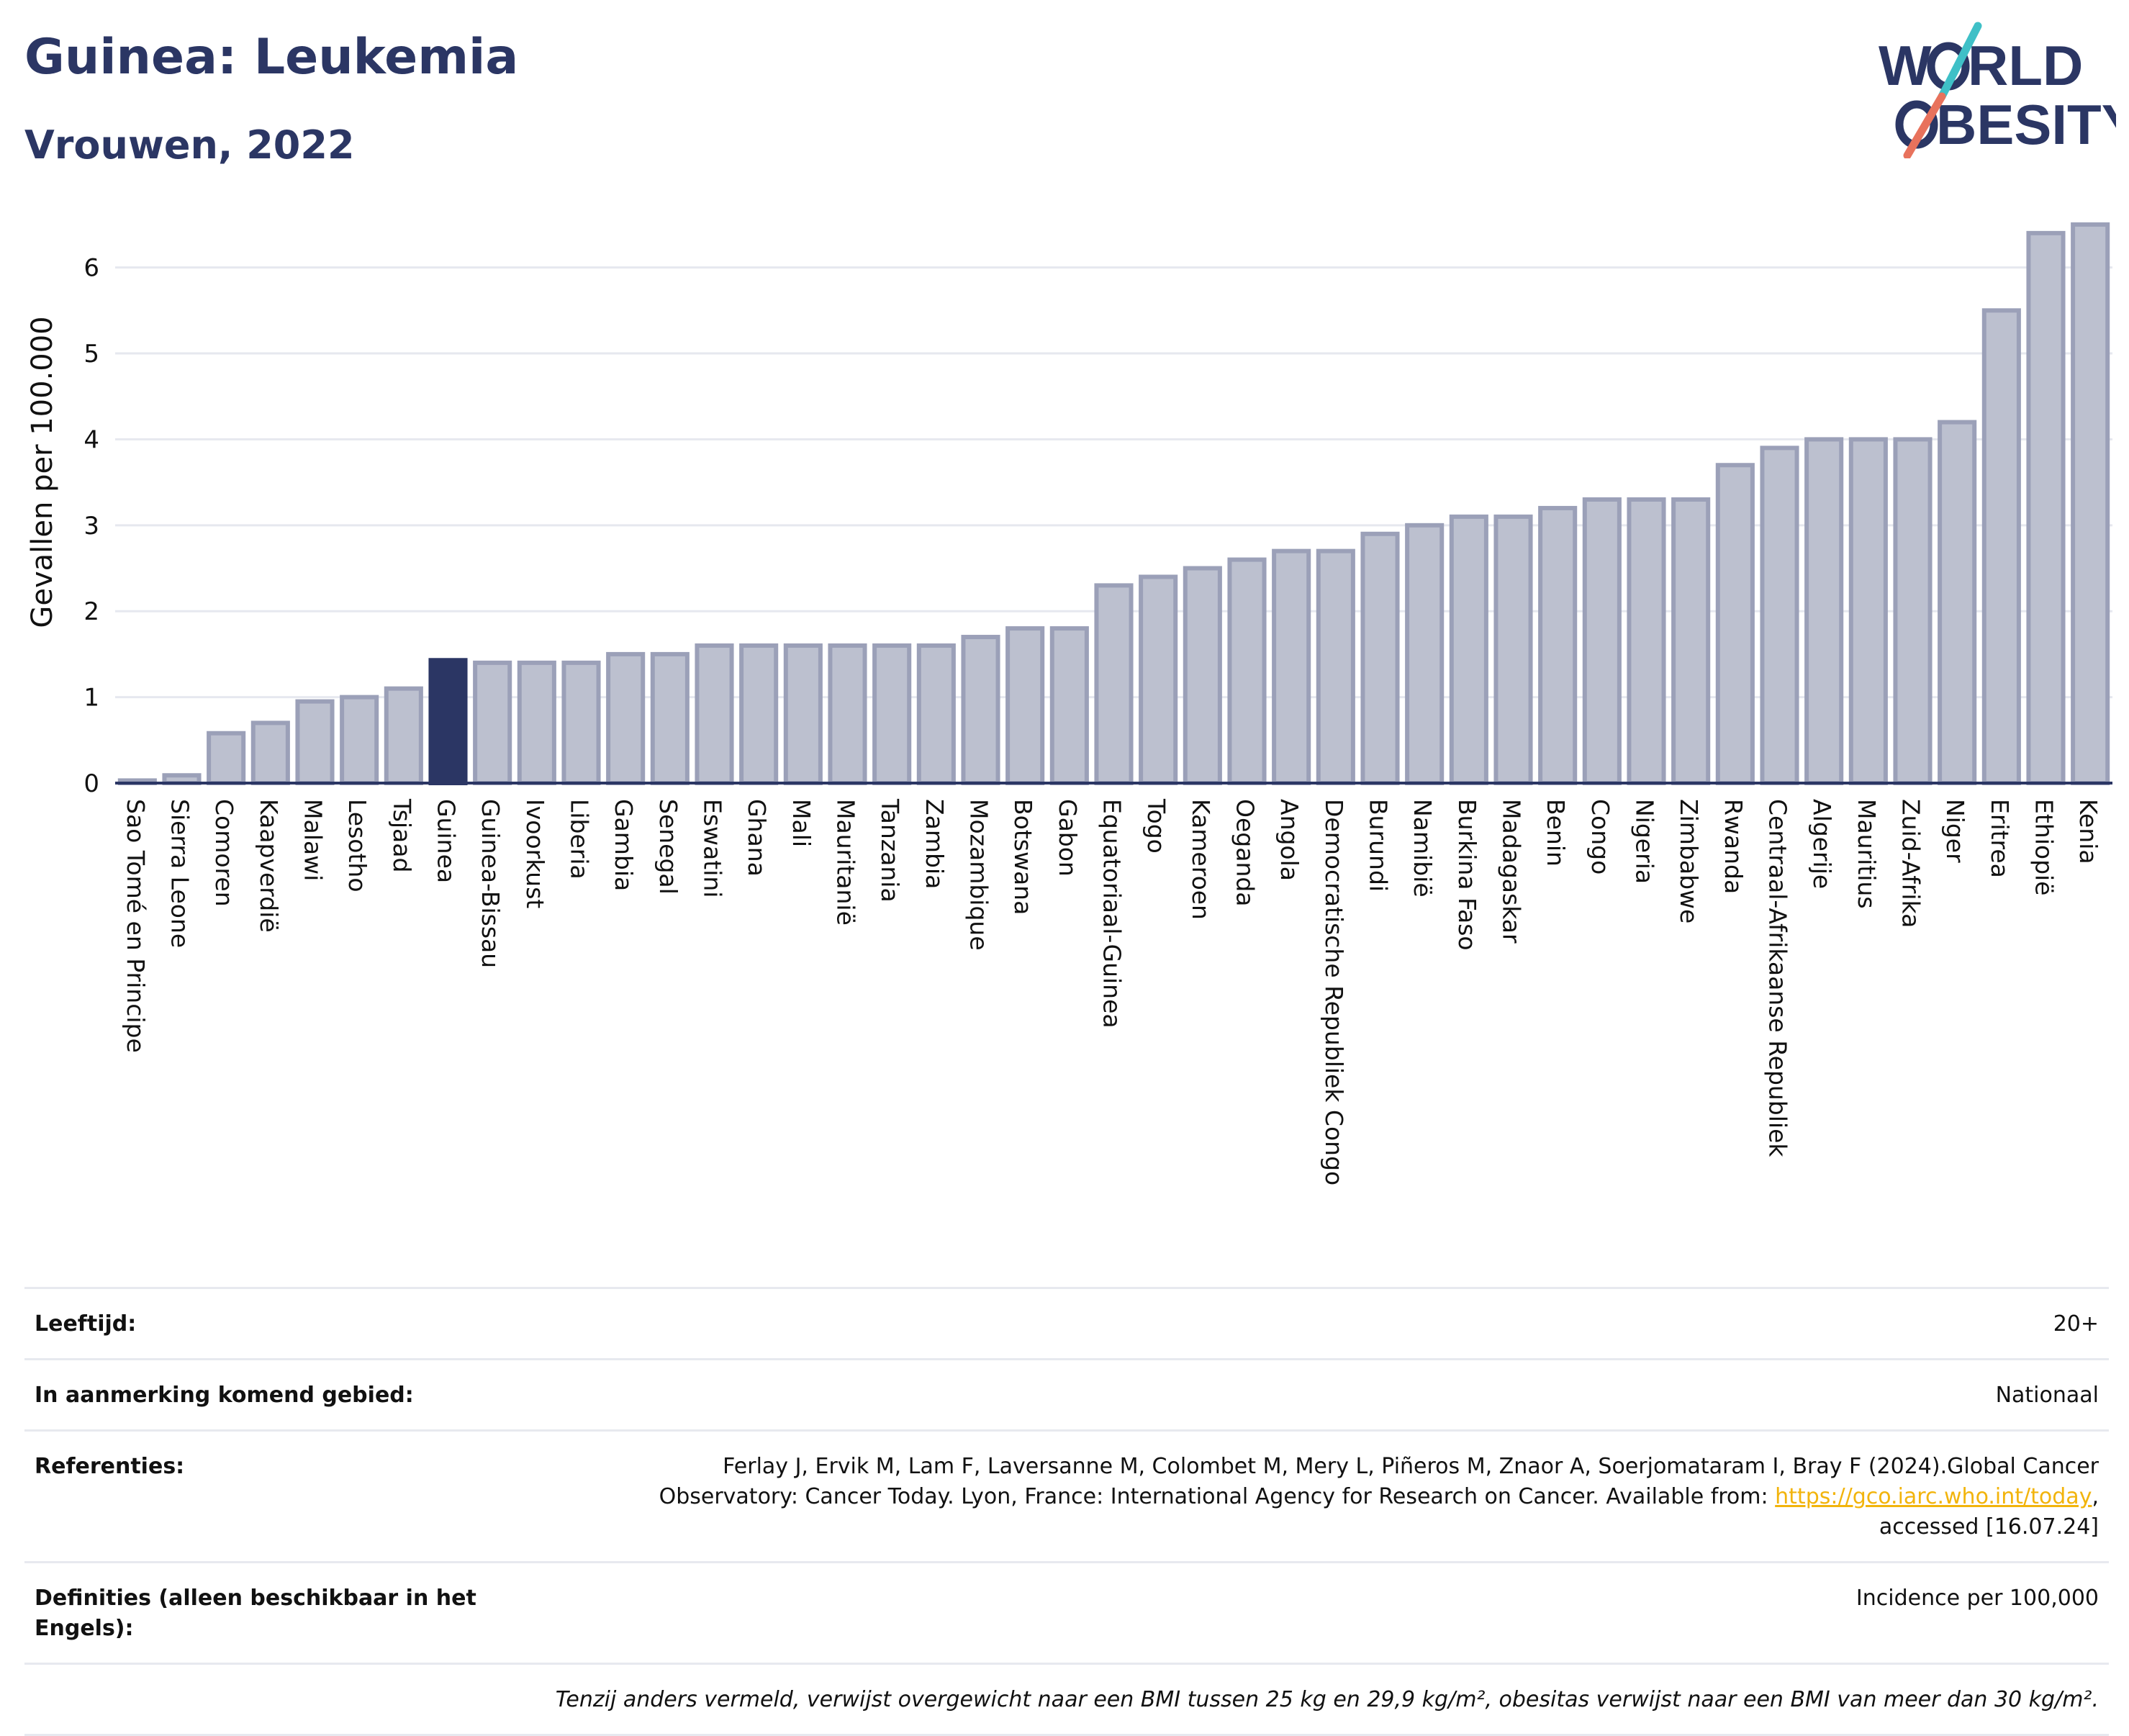 The height and width of the screenshot is (1736, 2129). I want to click on x-tick-label: Senegal, so click(668, 847).